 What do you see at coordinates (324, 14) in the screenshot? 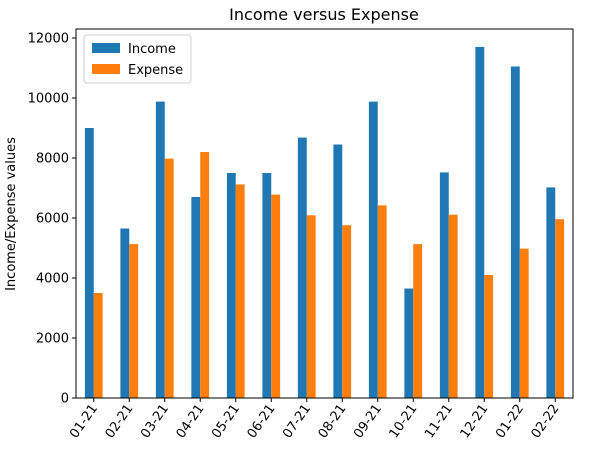
I see `chart-title: Income versus Expense` at bounding box center [324, 14].